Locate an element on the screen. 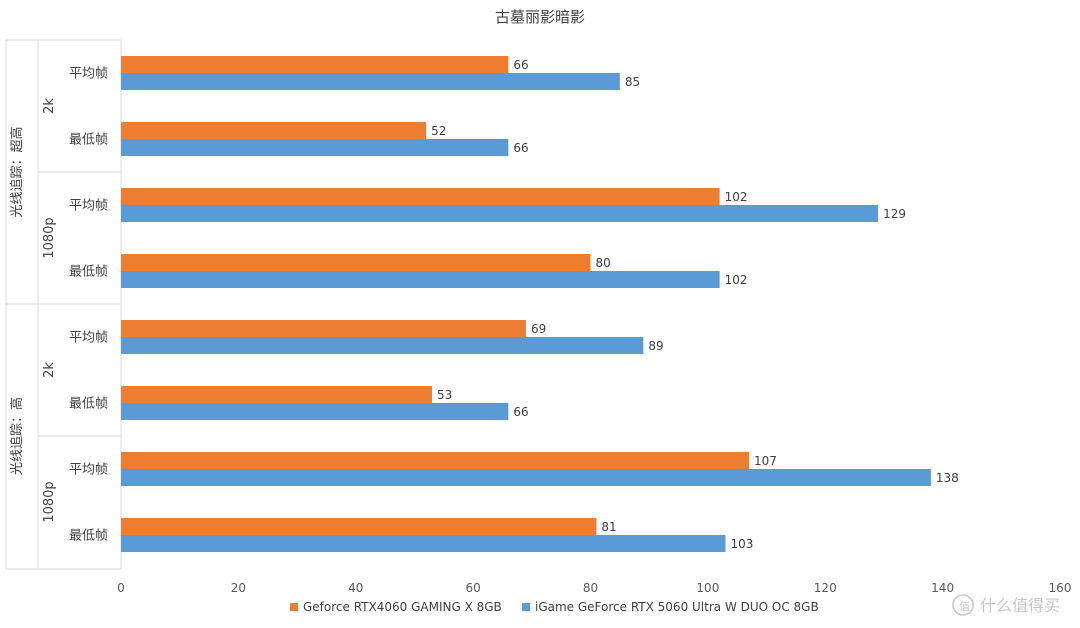 Image resolution: width=1080 pixels, height=628 pixels. data-label: 89 is located at coordinates (655, 346).